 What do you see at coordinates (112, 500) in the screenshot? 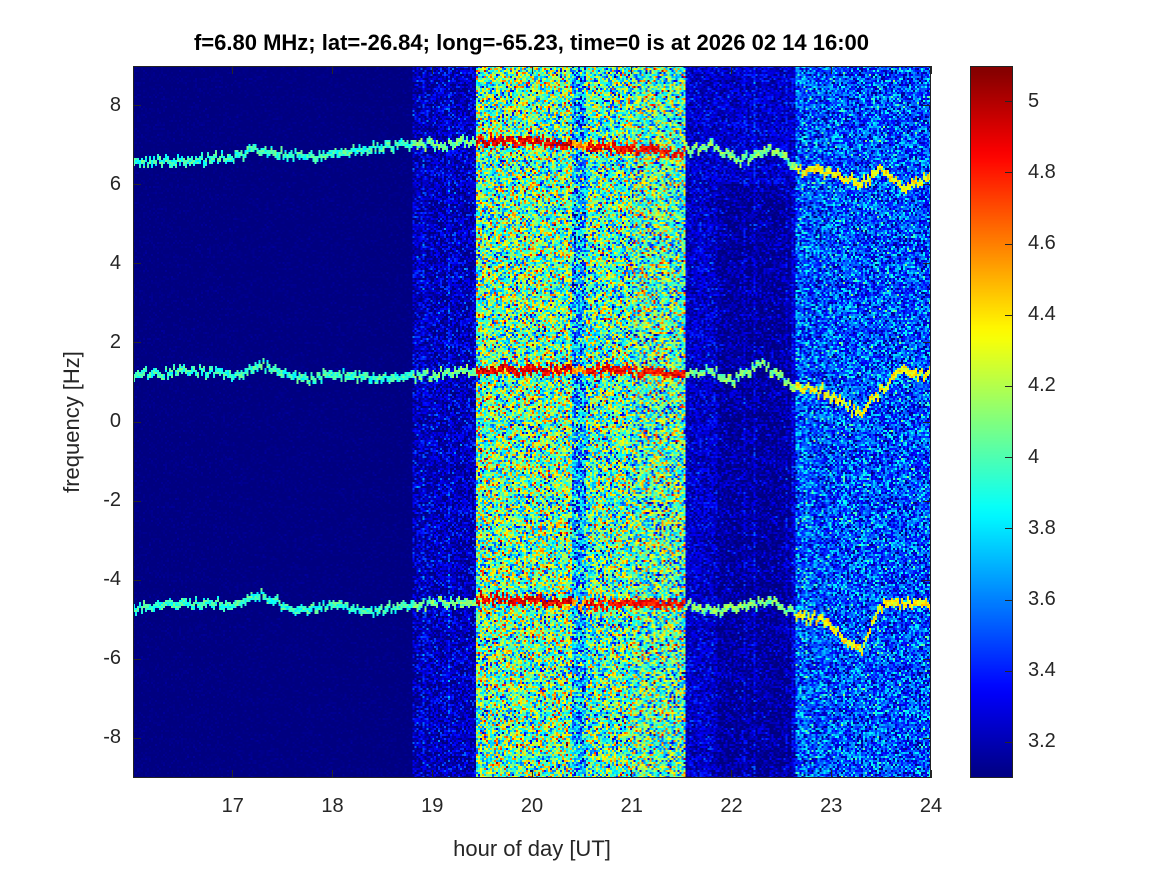
I see `y-tick-label: -2` at bounding box center [112, 500].